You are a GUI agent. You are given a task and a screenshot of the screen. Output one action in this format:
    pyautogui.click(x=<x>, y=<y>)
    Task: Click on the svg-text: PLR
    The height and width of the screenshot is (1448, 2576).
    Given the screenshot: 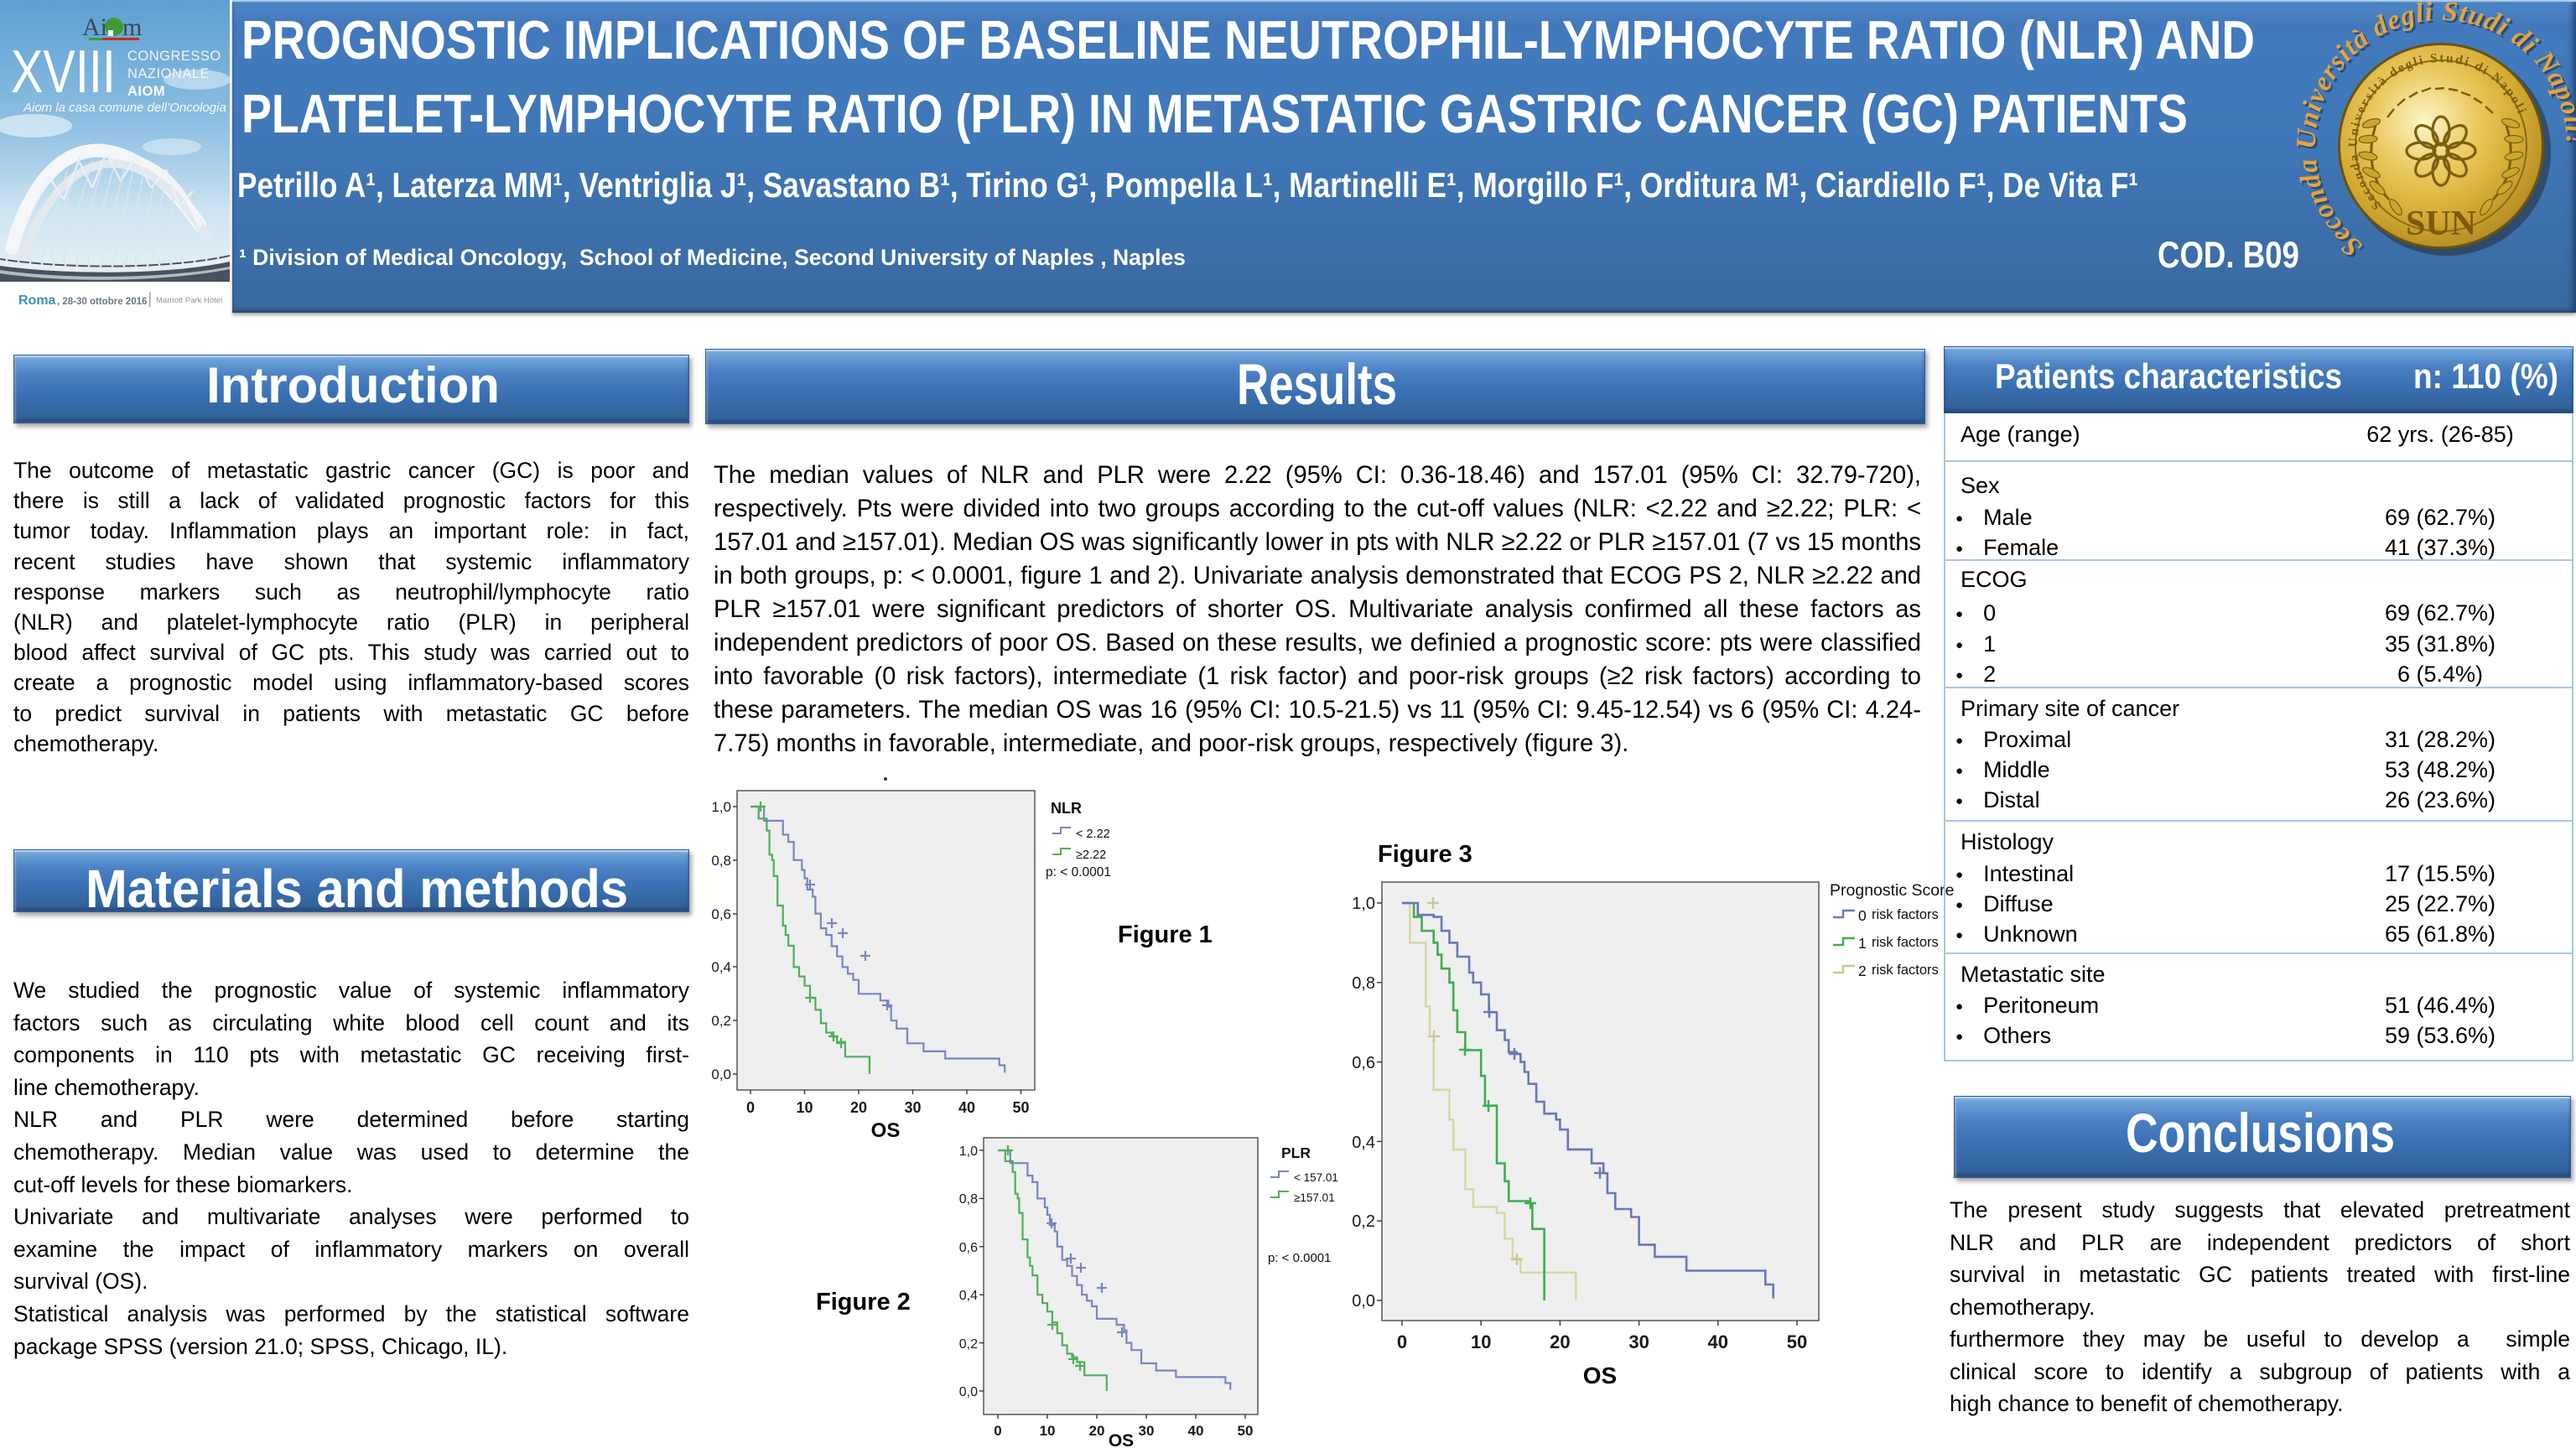 What is the action you would take?
    pyautogui.click(x=1296, y=1152)
    